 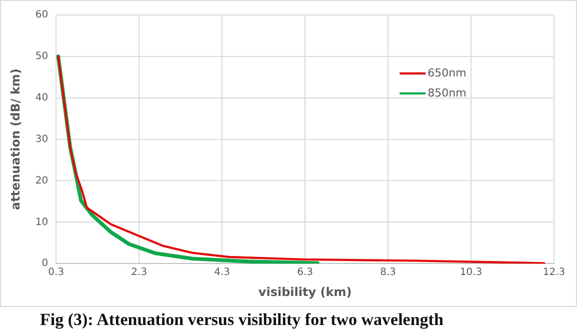 What do you see at coordinates (41, 180) in the screenshot?
I see `y-tick-label: 20` at bounding box center [41, 180].